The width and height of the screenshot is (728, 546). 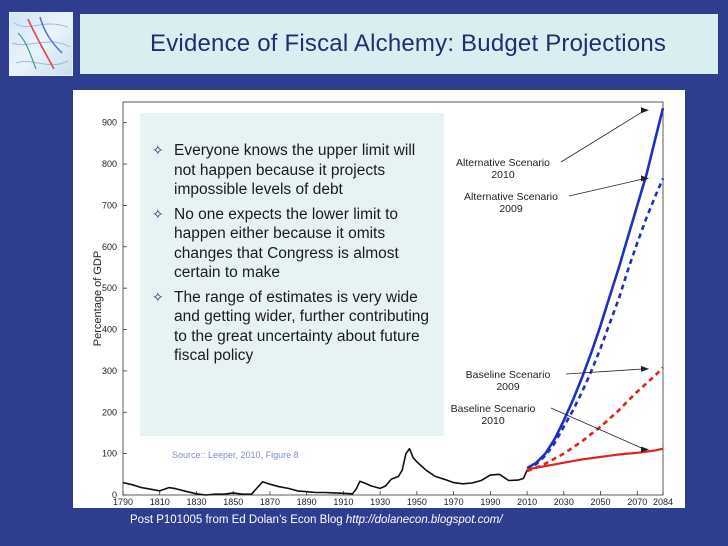 What do you see at coordinates (109, 247) in the screenshot?
I see `y-tick-label: 600` at bounding box center [109, 247].